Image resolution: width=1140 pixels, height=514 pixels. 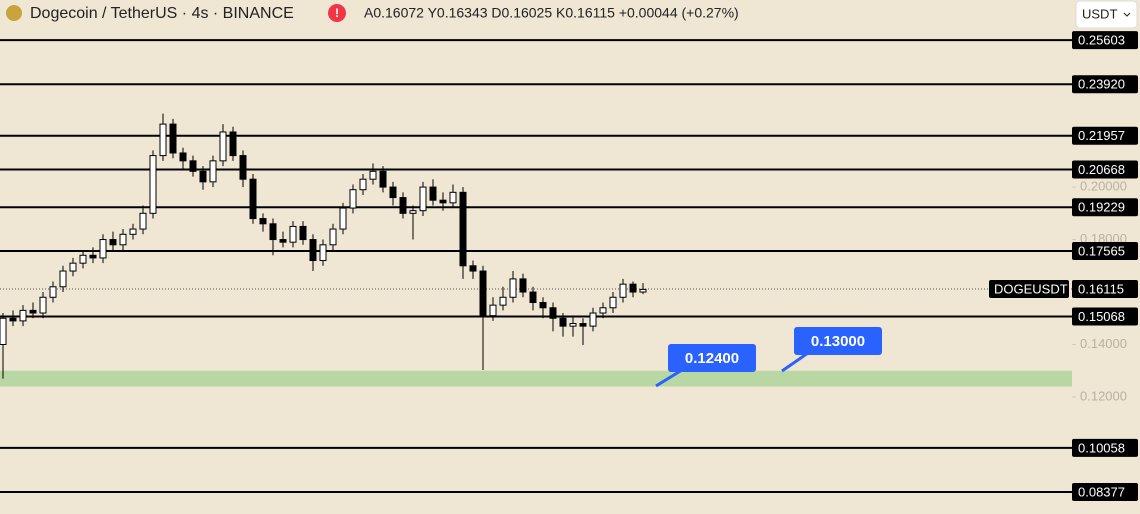 What do you see at coordinates (1101, 84) in the screenshot?
I see `level-label: 0.23920` at bounding box center [1101, 84].